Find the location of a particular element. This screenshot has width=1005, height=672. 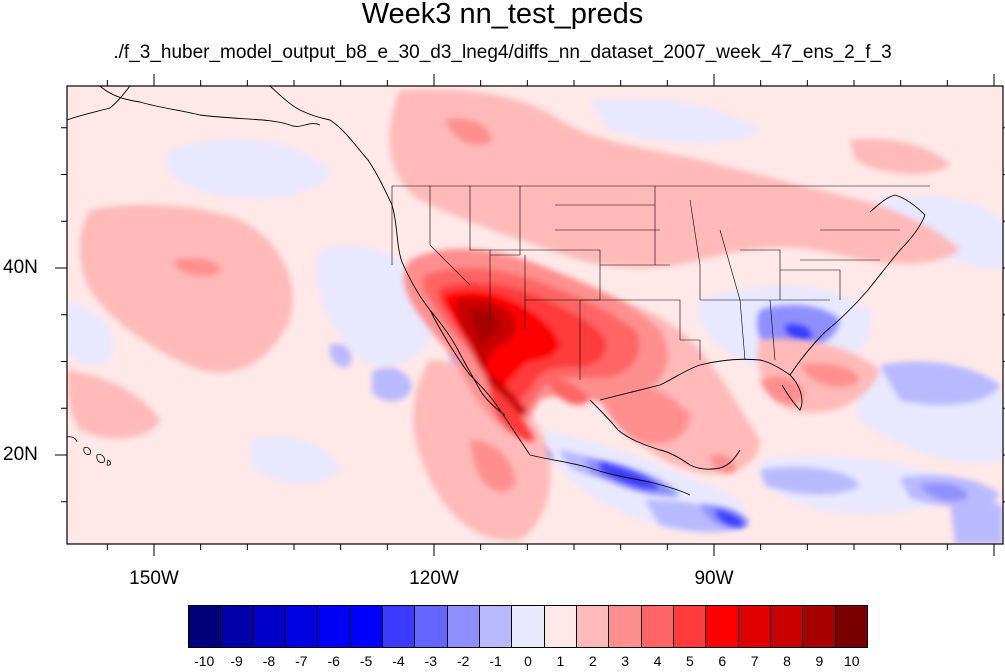

colorbar-label: -8 is located at coordinates (269, 661).